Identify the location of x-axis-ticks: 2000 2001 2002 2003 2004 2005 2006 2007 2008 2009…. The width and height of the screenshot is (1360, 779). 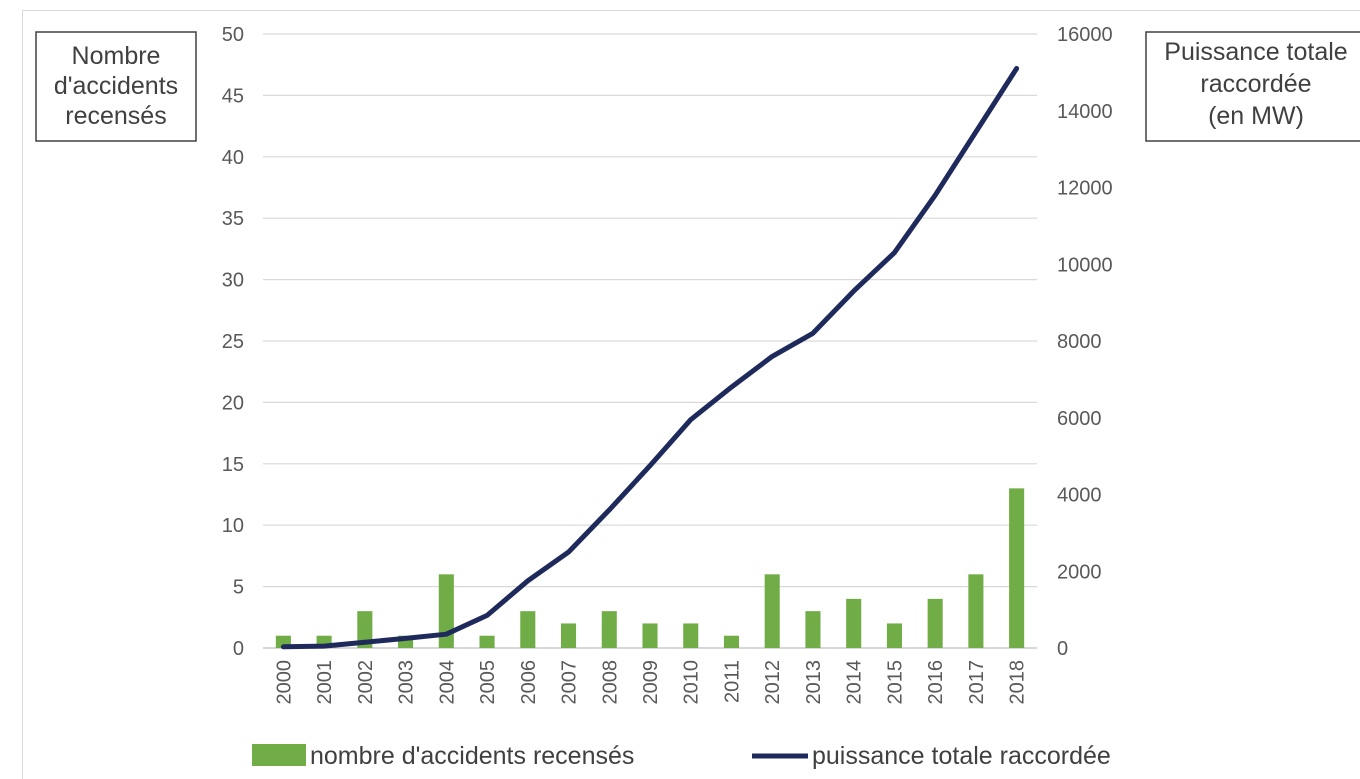
(650, 682).